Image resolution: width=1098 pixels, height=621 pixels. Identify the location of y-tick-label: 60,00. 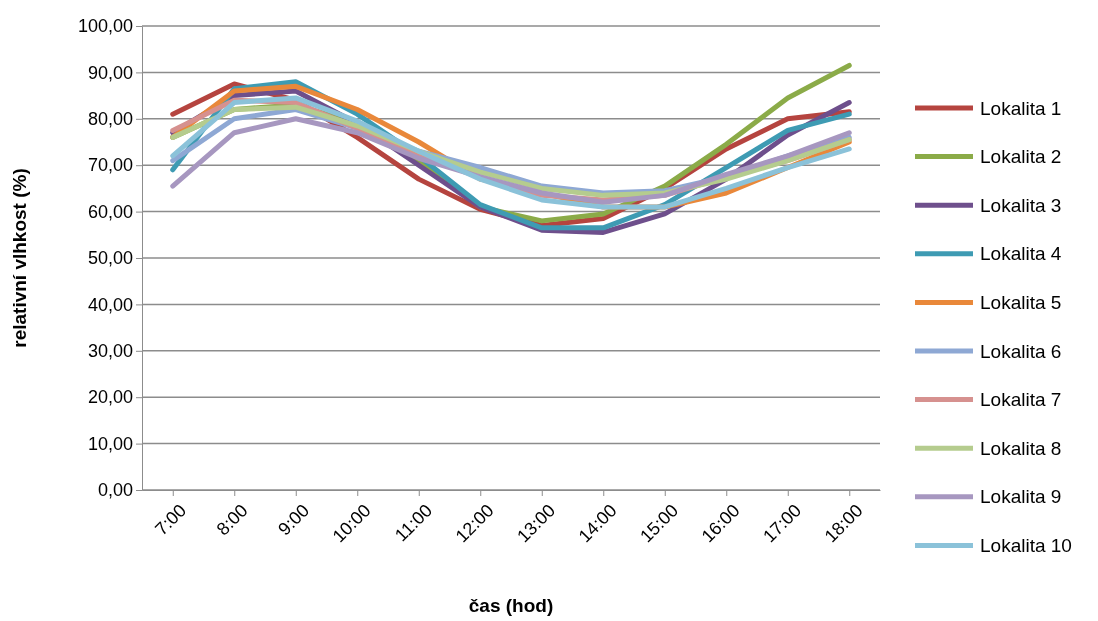
(110, 211).